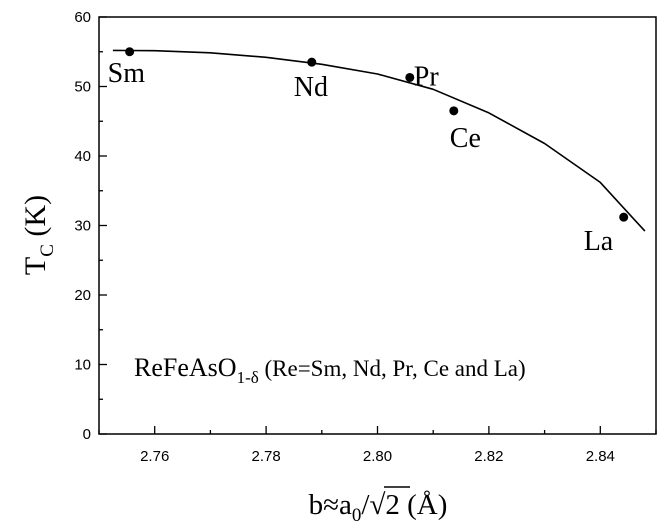  Describe the element at coordinates (82, 365) in the screenshot. I see `y-tick-label: 10` at that location.